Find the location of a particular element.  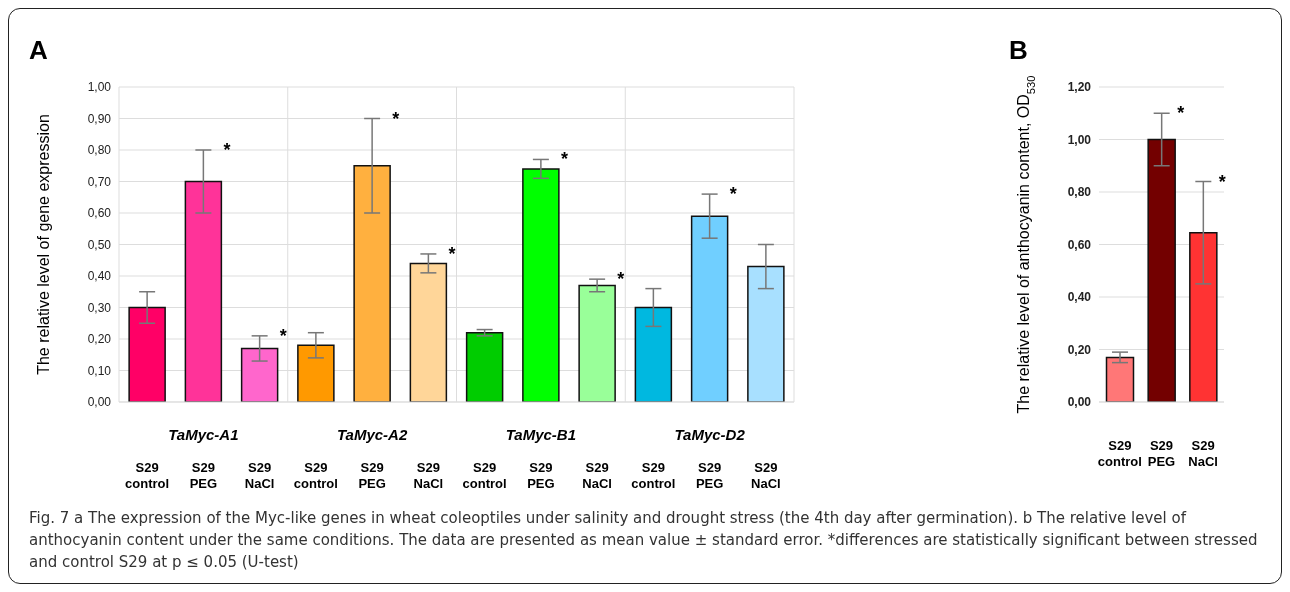

text: TaMyc-A2 is located at coordinates (372, 434).